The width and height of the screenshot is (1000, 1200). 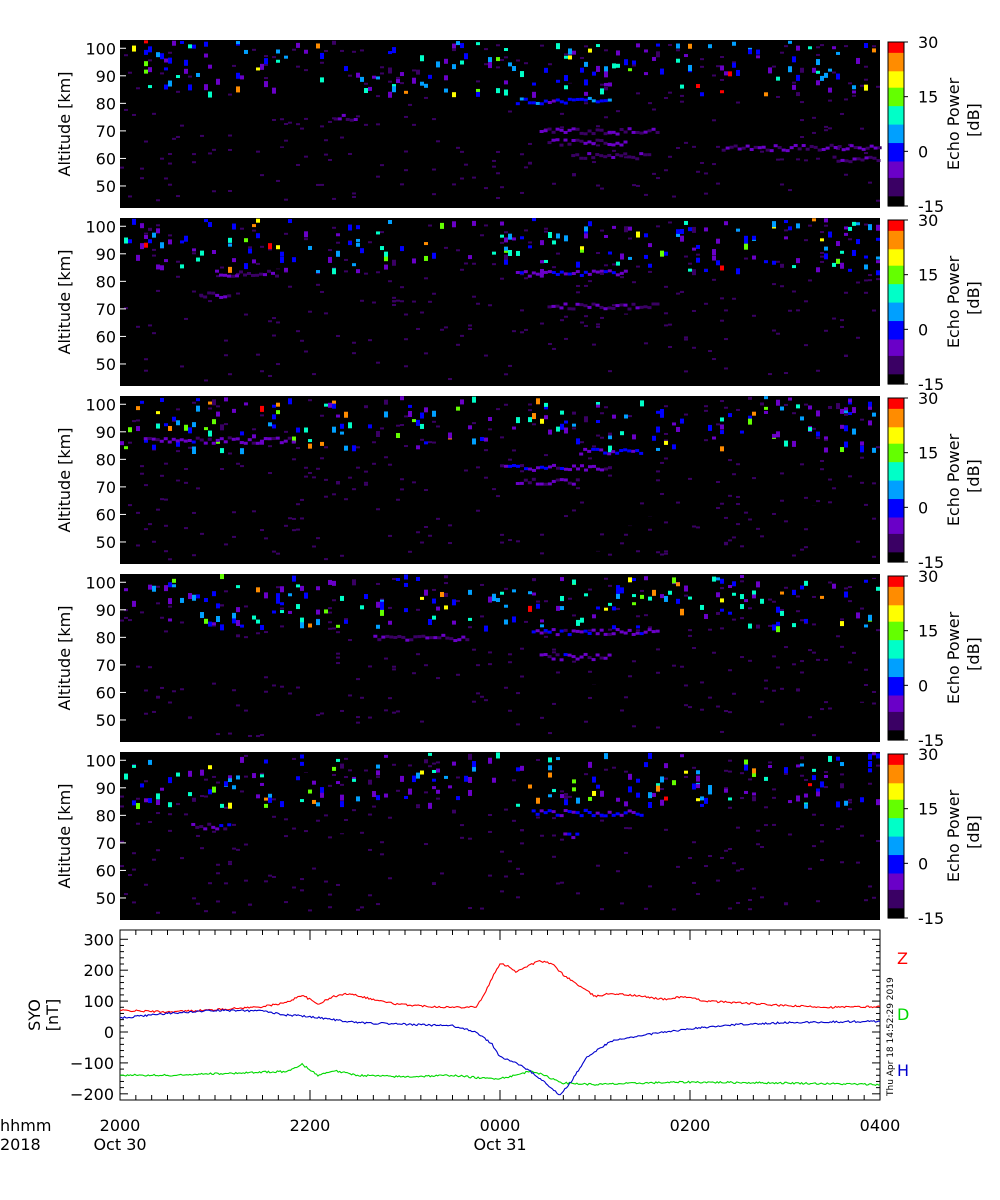 What do you see at coordinates (100, 48) in the screenshot?
I see `y-tick-label: 100` at bounding box center [100, 48].